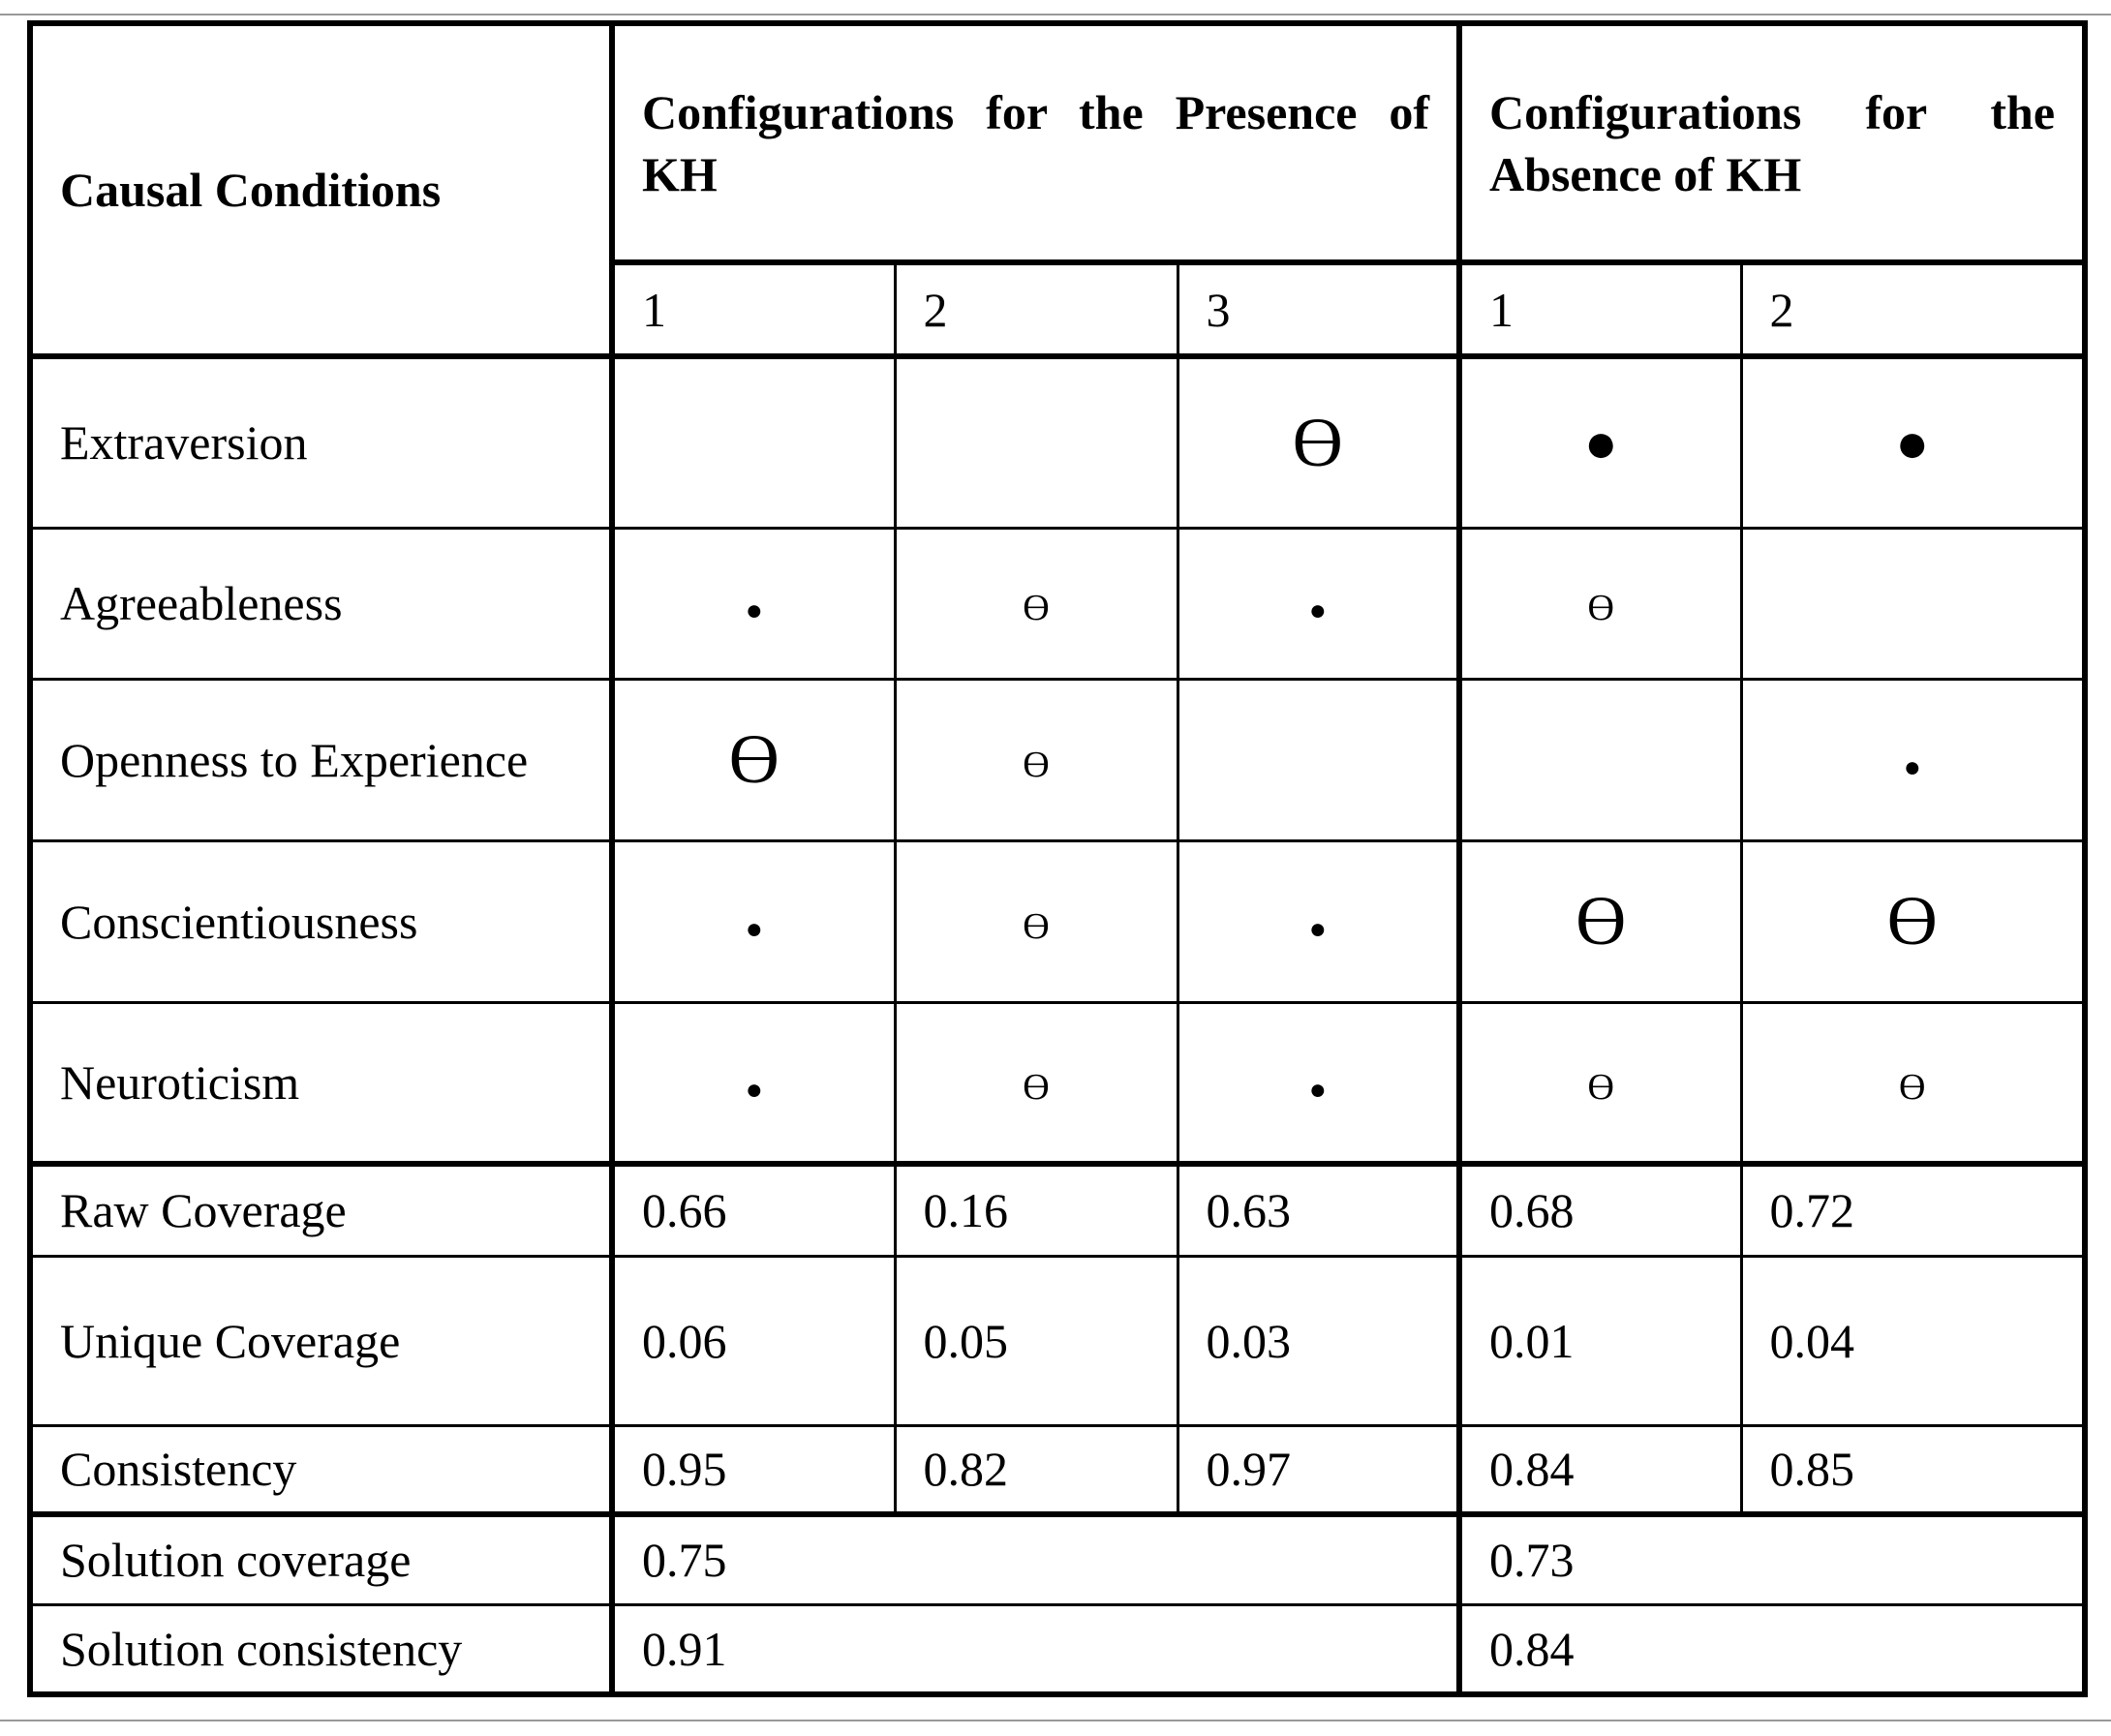  I want to click on metric-label: Raw Coverage, so click(321, 1210).